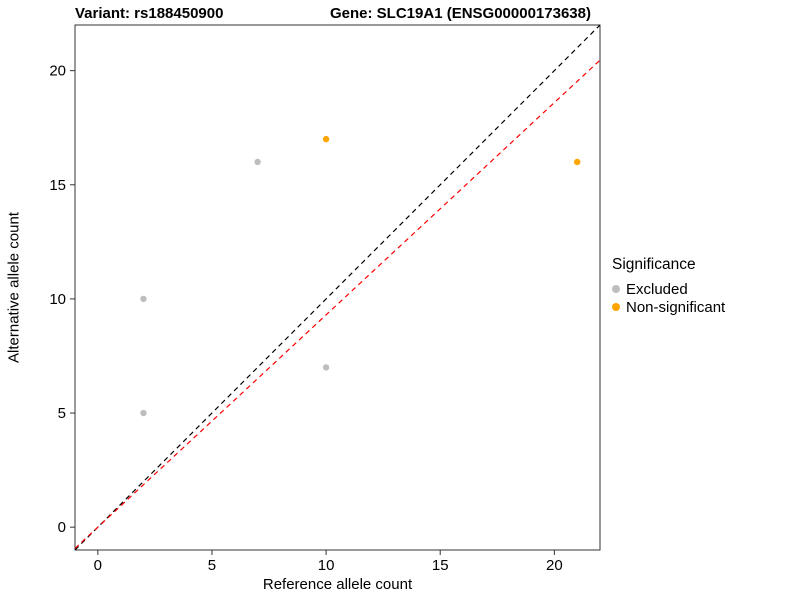 This screenshot has height=600, width=800. What do you see at coordinates (337, 584) in the screenshot?
I see `x-axis-label: Reference allele count` at bounding box center [337, 584].